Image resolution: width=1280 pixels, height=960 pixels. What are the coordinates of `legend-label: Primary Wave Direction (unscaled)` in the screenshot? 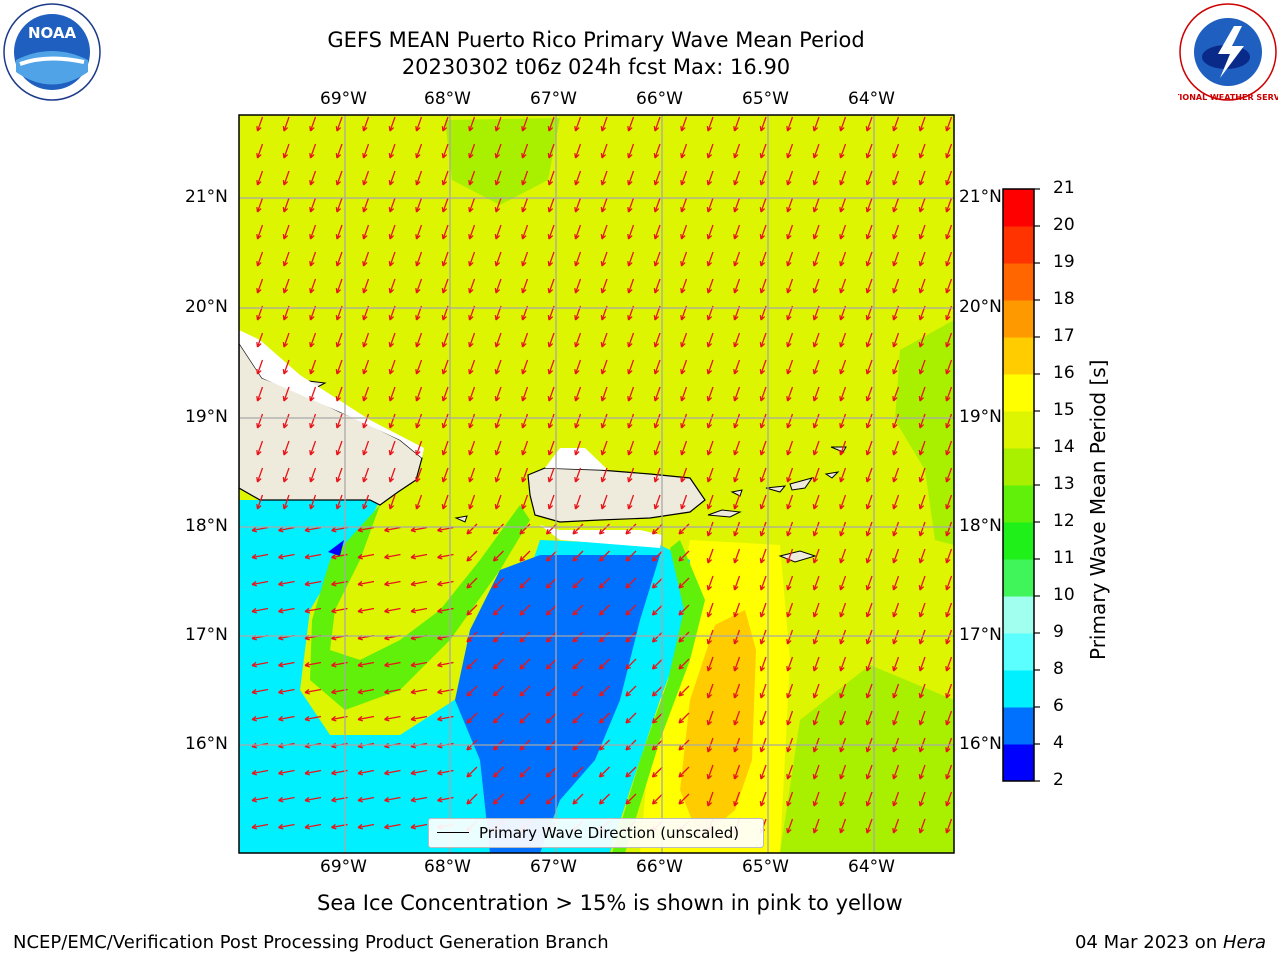 It's located at (609, 833).